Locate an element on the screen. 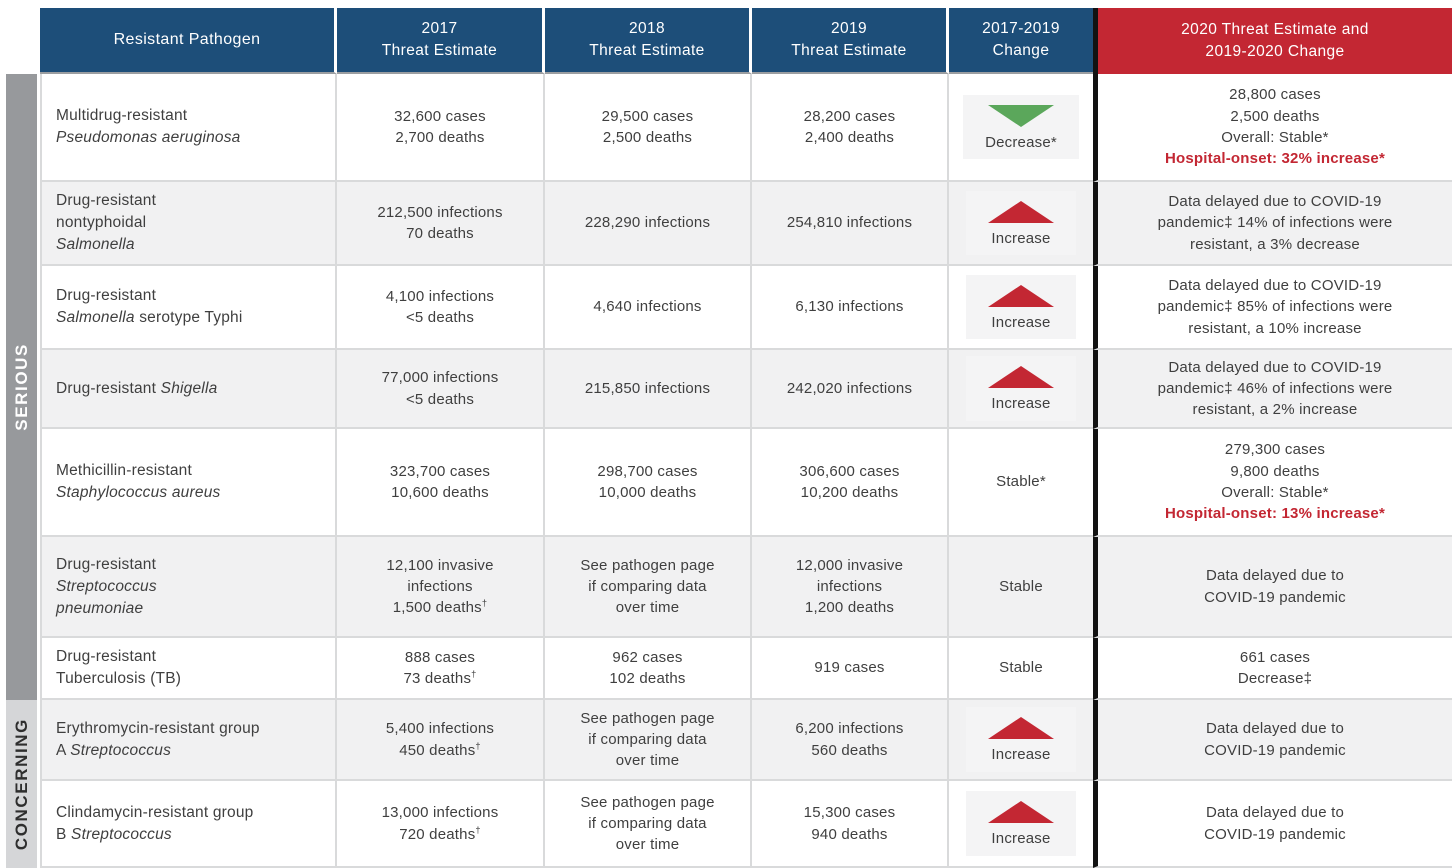  cell-line: if comparing data is located at coordinates (647, 586).